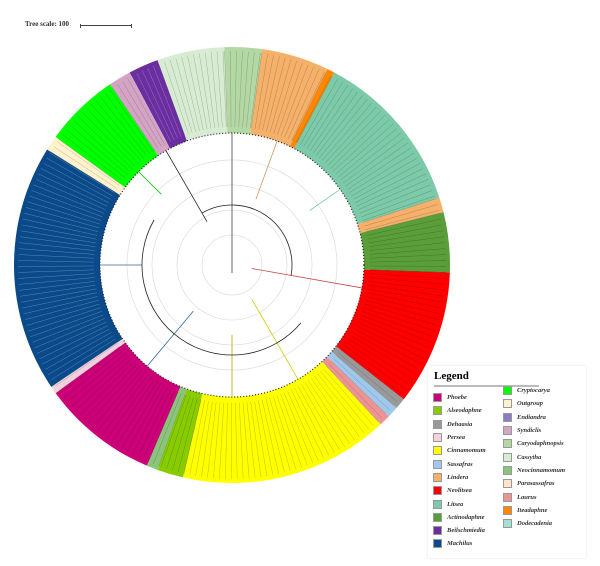 This screenshot has width=600, height=566. I want to click on legend-label: Iteadaphne, so click(532, 510).